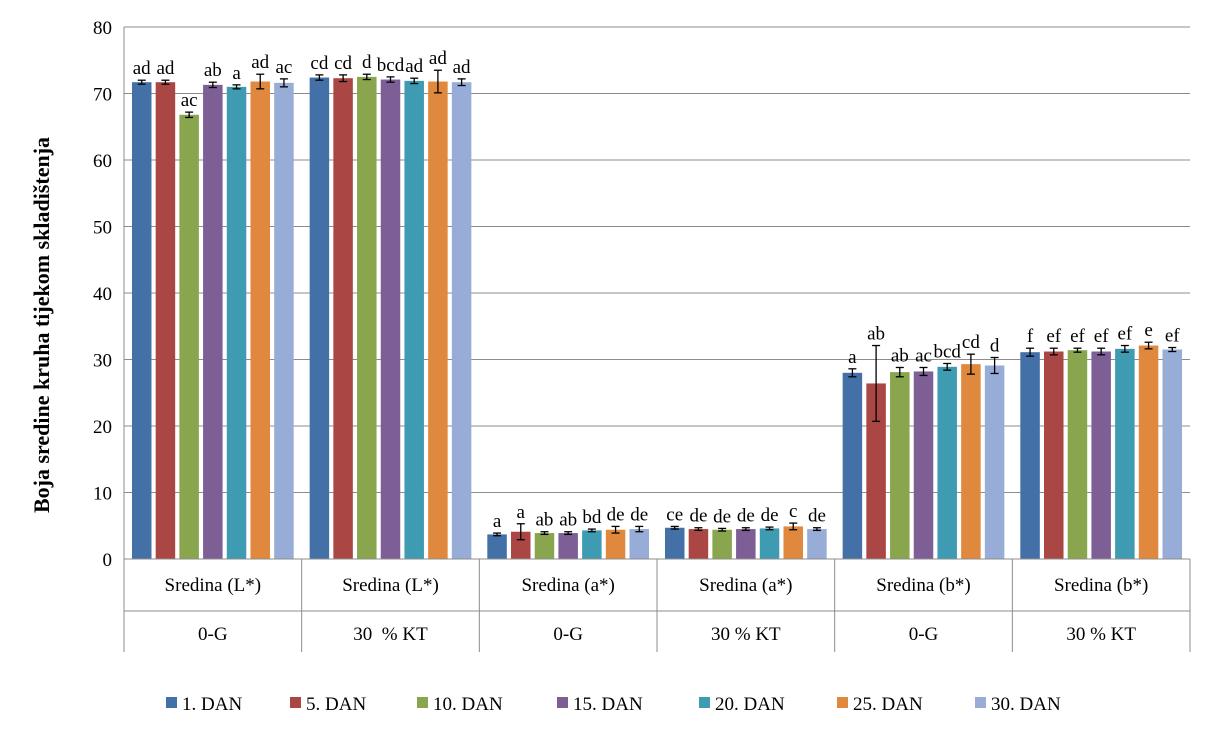  Describe the element at coordinates (319, 63) in the screenshot. I see `data-label: cd` at that location.